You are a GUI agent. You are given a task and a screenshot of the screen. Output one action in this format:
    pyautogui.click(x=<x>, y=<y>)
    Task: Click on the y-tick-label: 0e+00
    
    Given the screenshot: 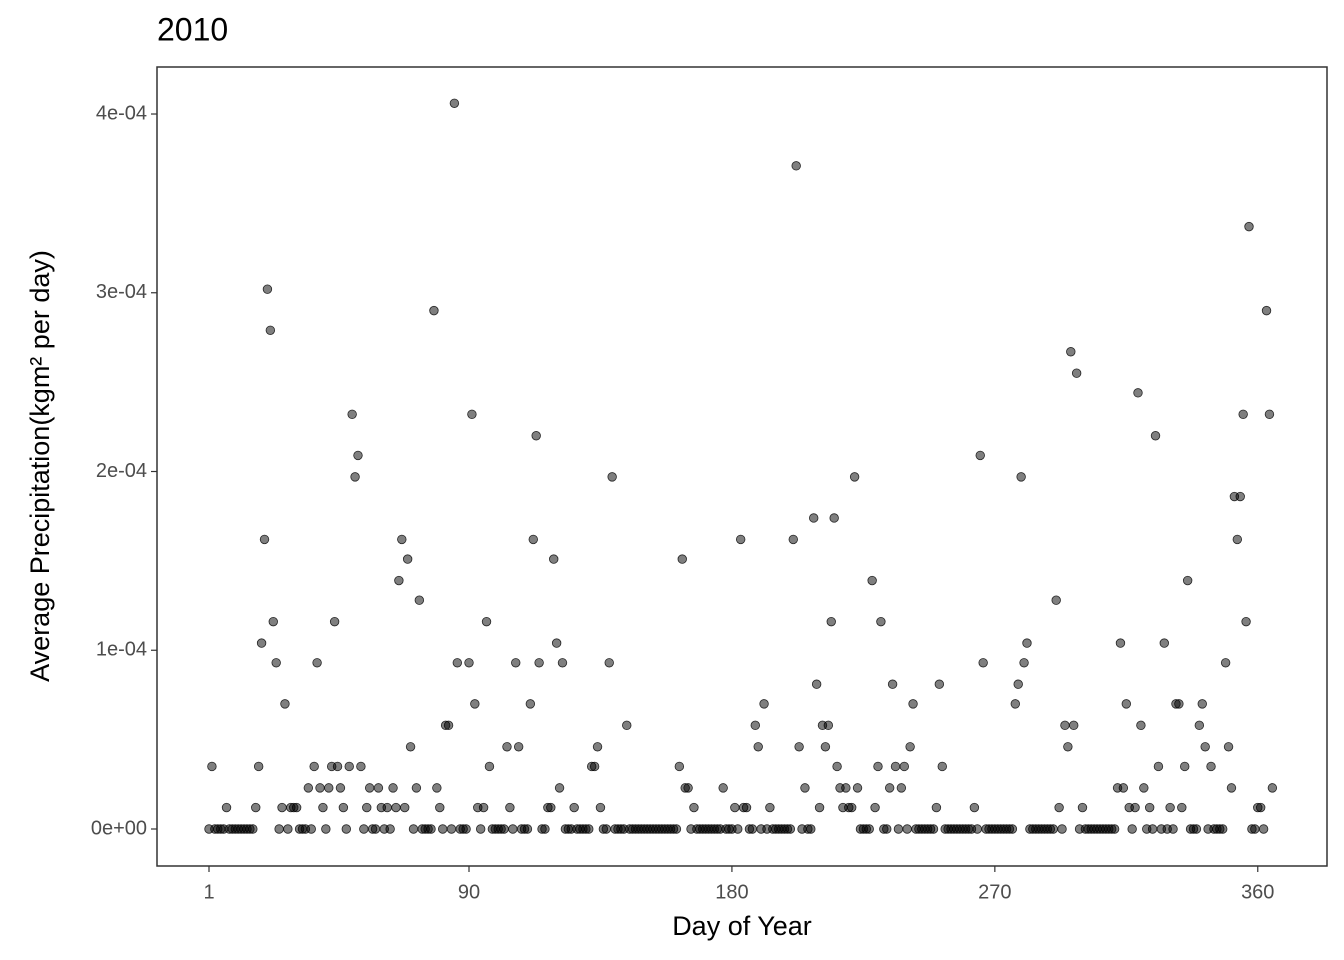 What is the action you would take?
    pyautogui.click(x=119, y=828)
    